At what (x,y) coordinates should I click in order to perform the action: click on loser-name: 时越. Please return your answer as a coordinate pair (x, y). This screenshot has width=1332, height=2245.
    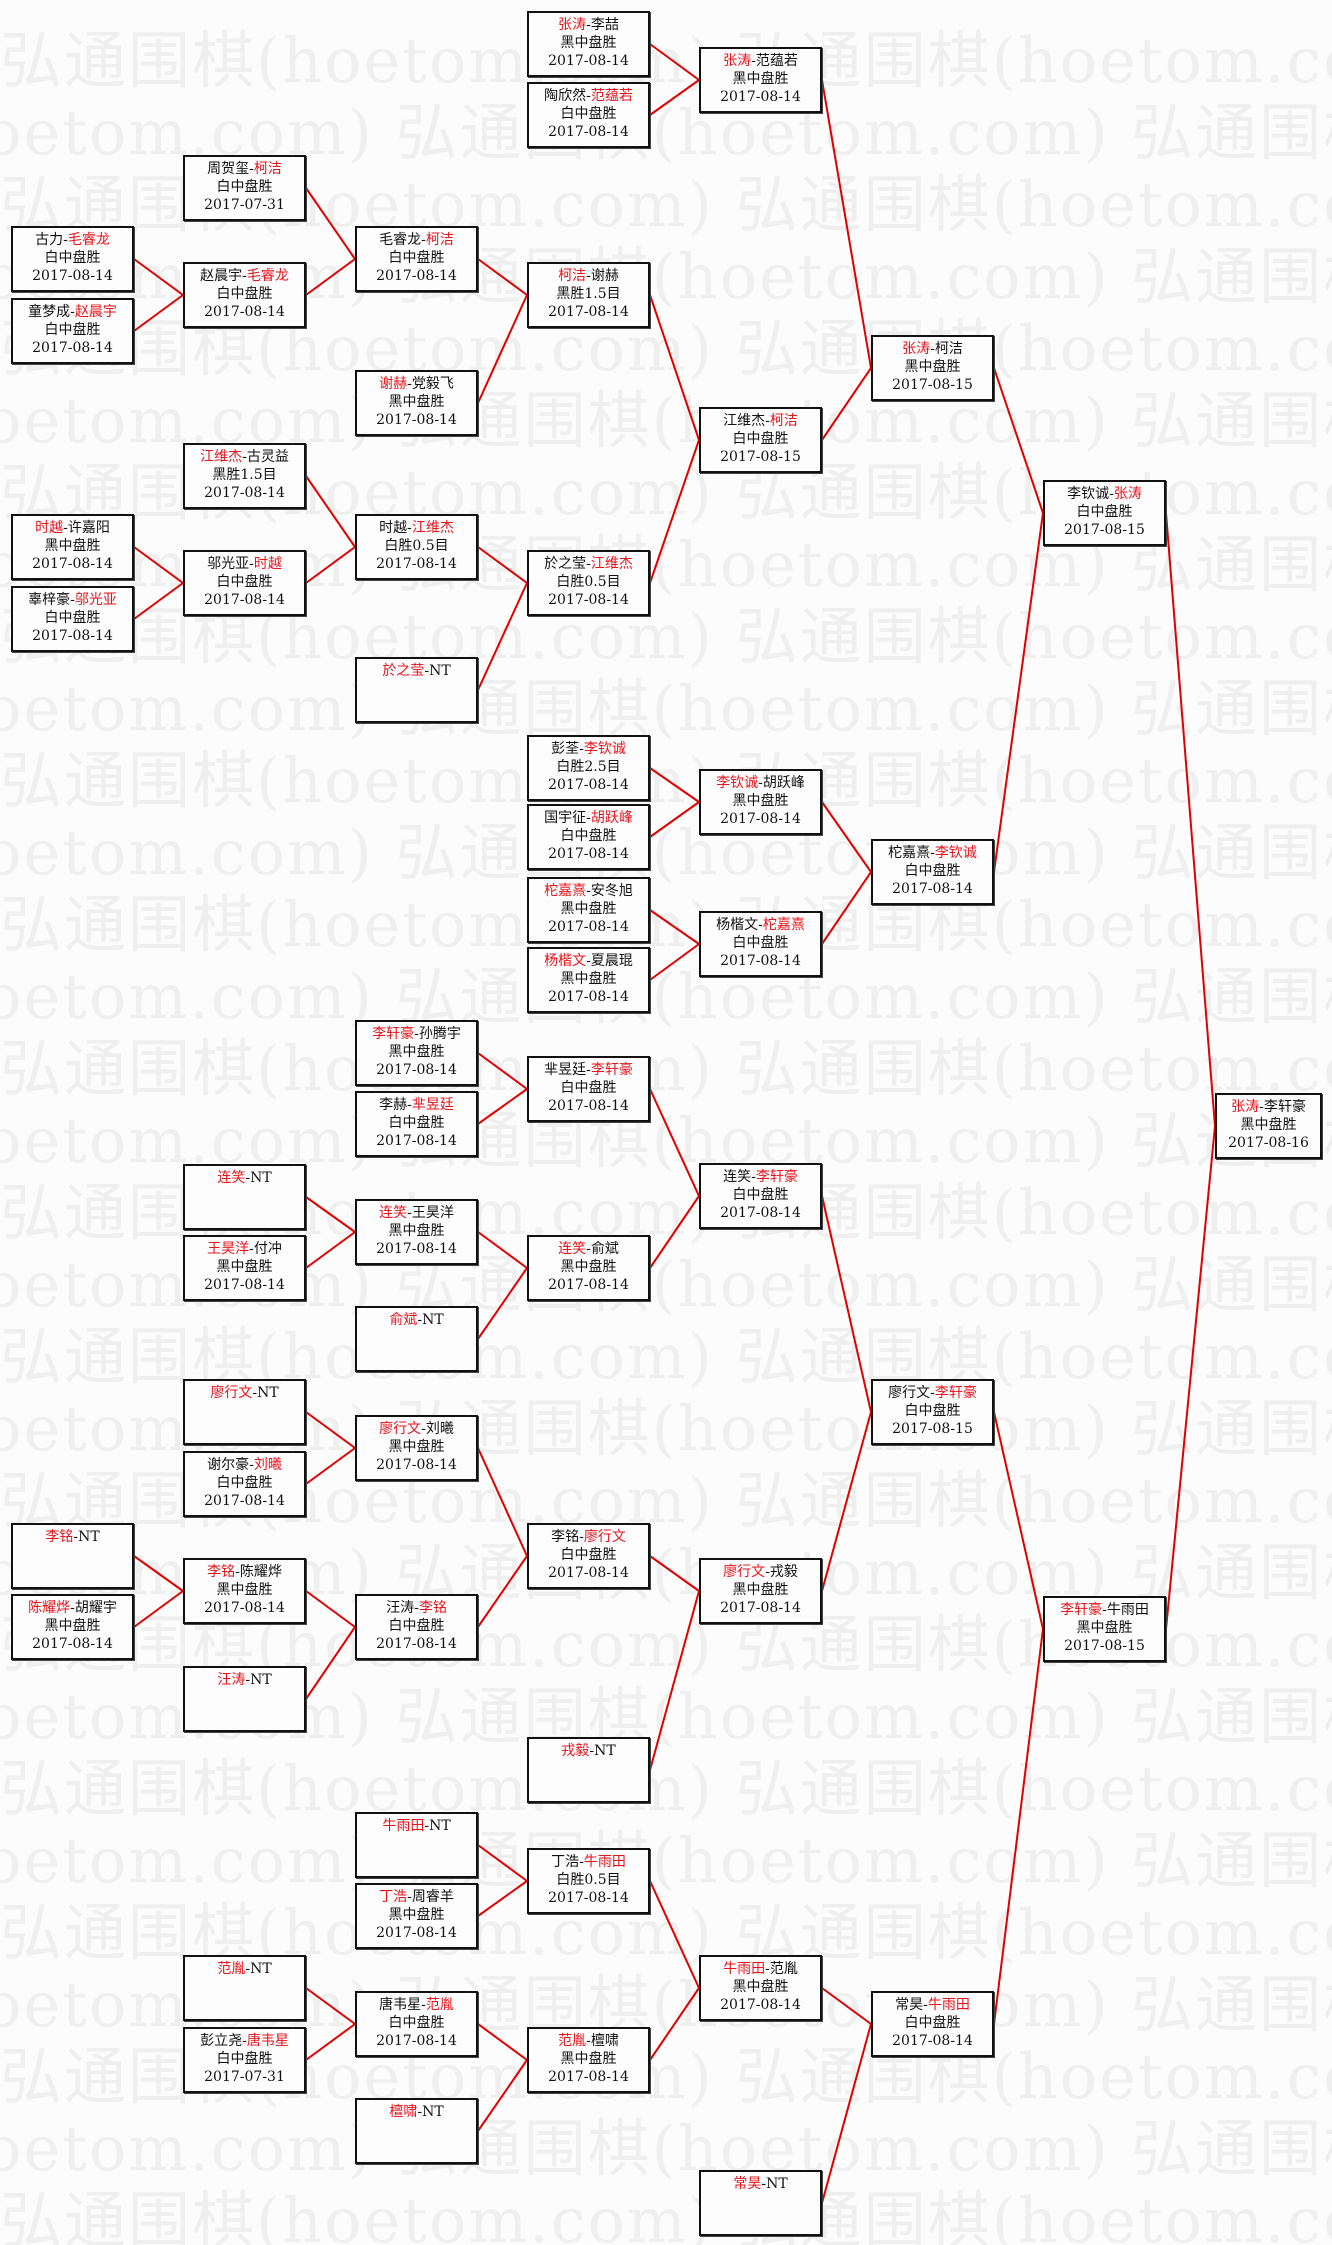
    Looking at the image, I should click on (393, 528).